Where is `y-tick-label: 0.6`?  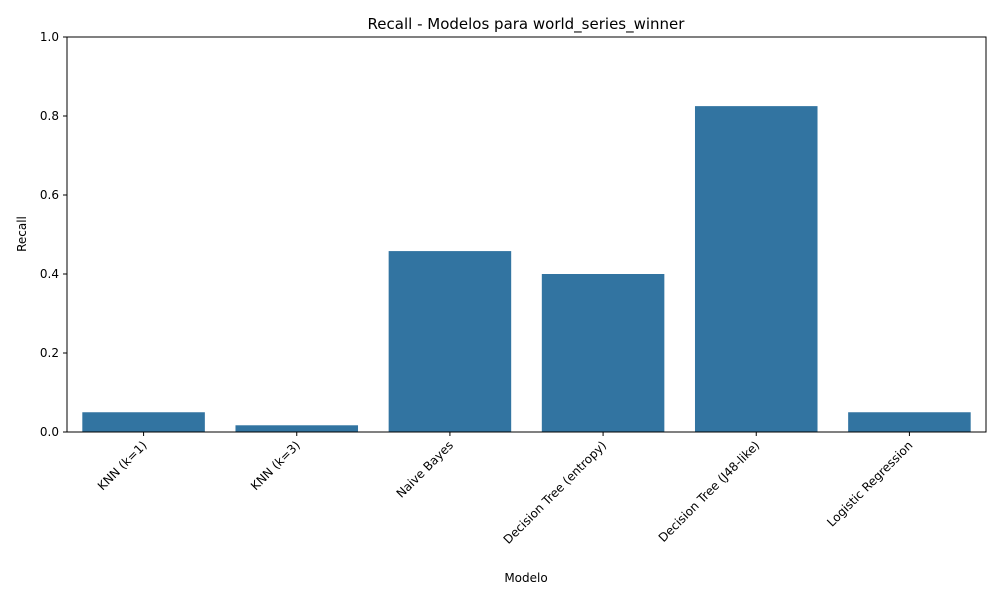
y-tick-label: 0.6 is located at coordinates (49, 195).